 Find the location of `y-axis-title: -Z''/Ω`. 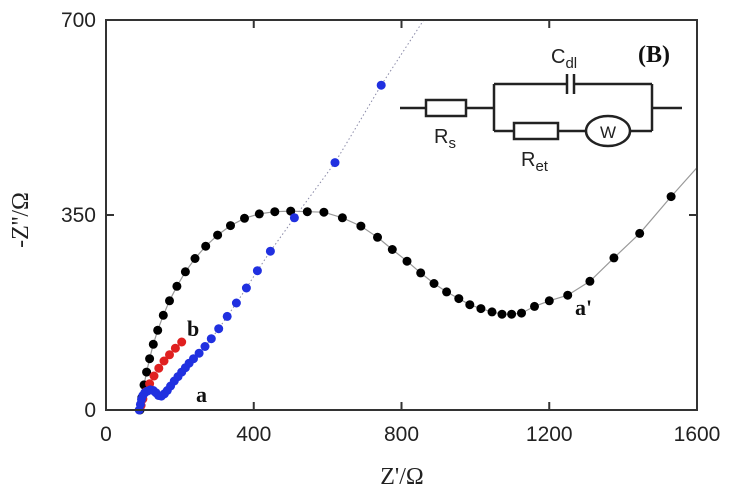

y-axis-title: -Z''/Ω is located at coordinates (21, 220).